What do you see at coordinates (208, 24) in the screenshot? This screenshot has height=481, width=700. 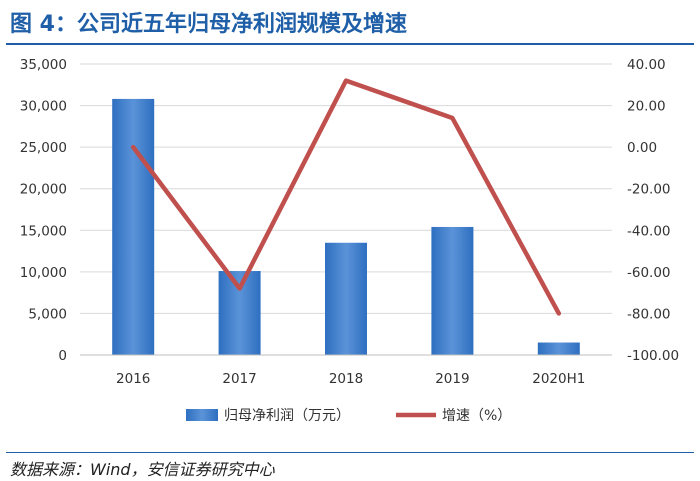 I see `chart-title: 图 4：公司近五年归母净利润规模及增速` at bounding box center [208, 24].